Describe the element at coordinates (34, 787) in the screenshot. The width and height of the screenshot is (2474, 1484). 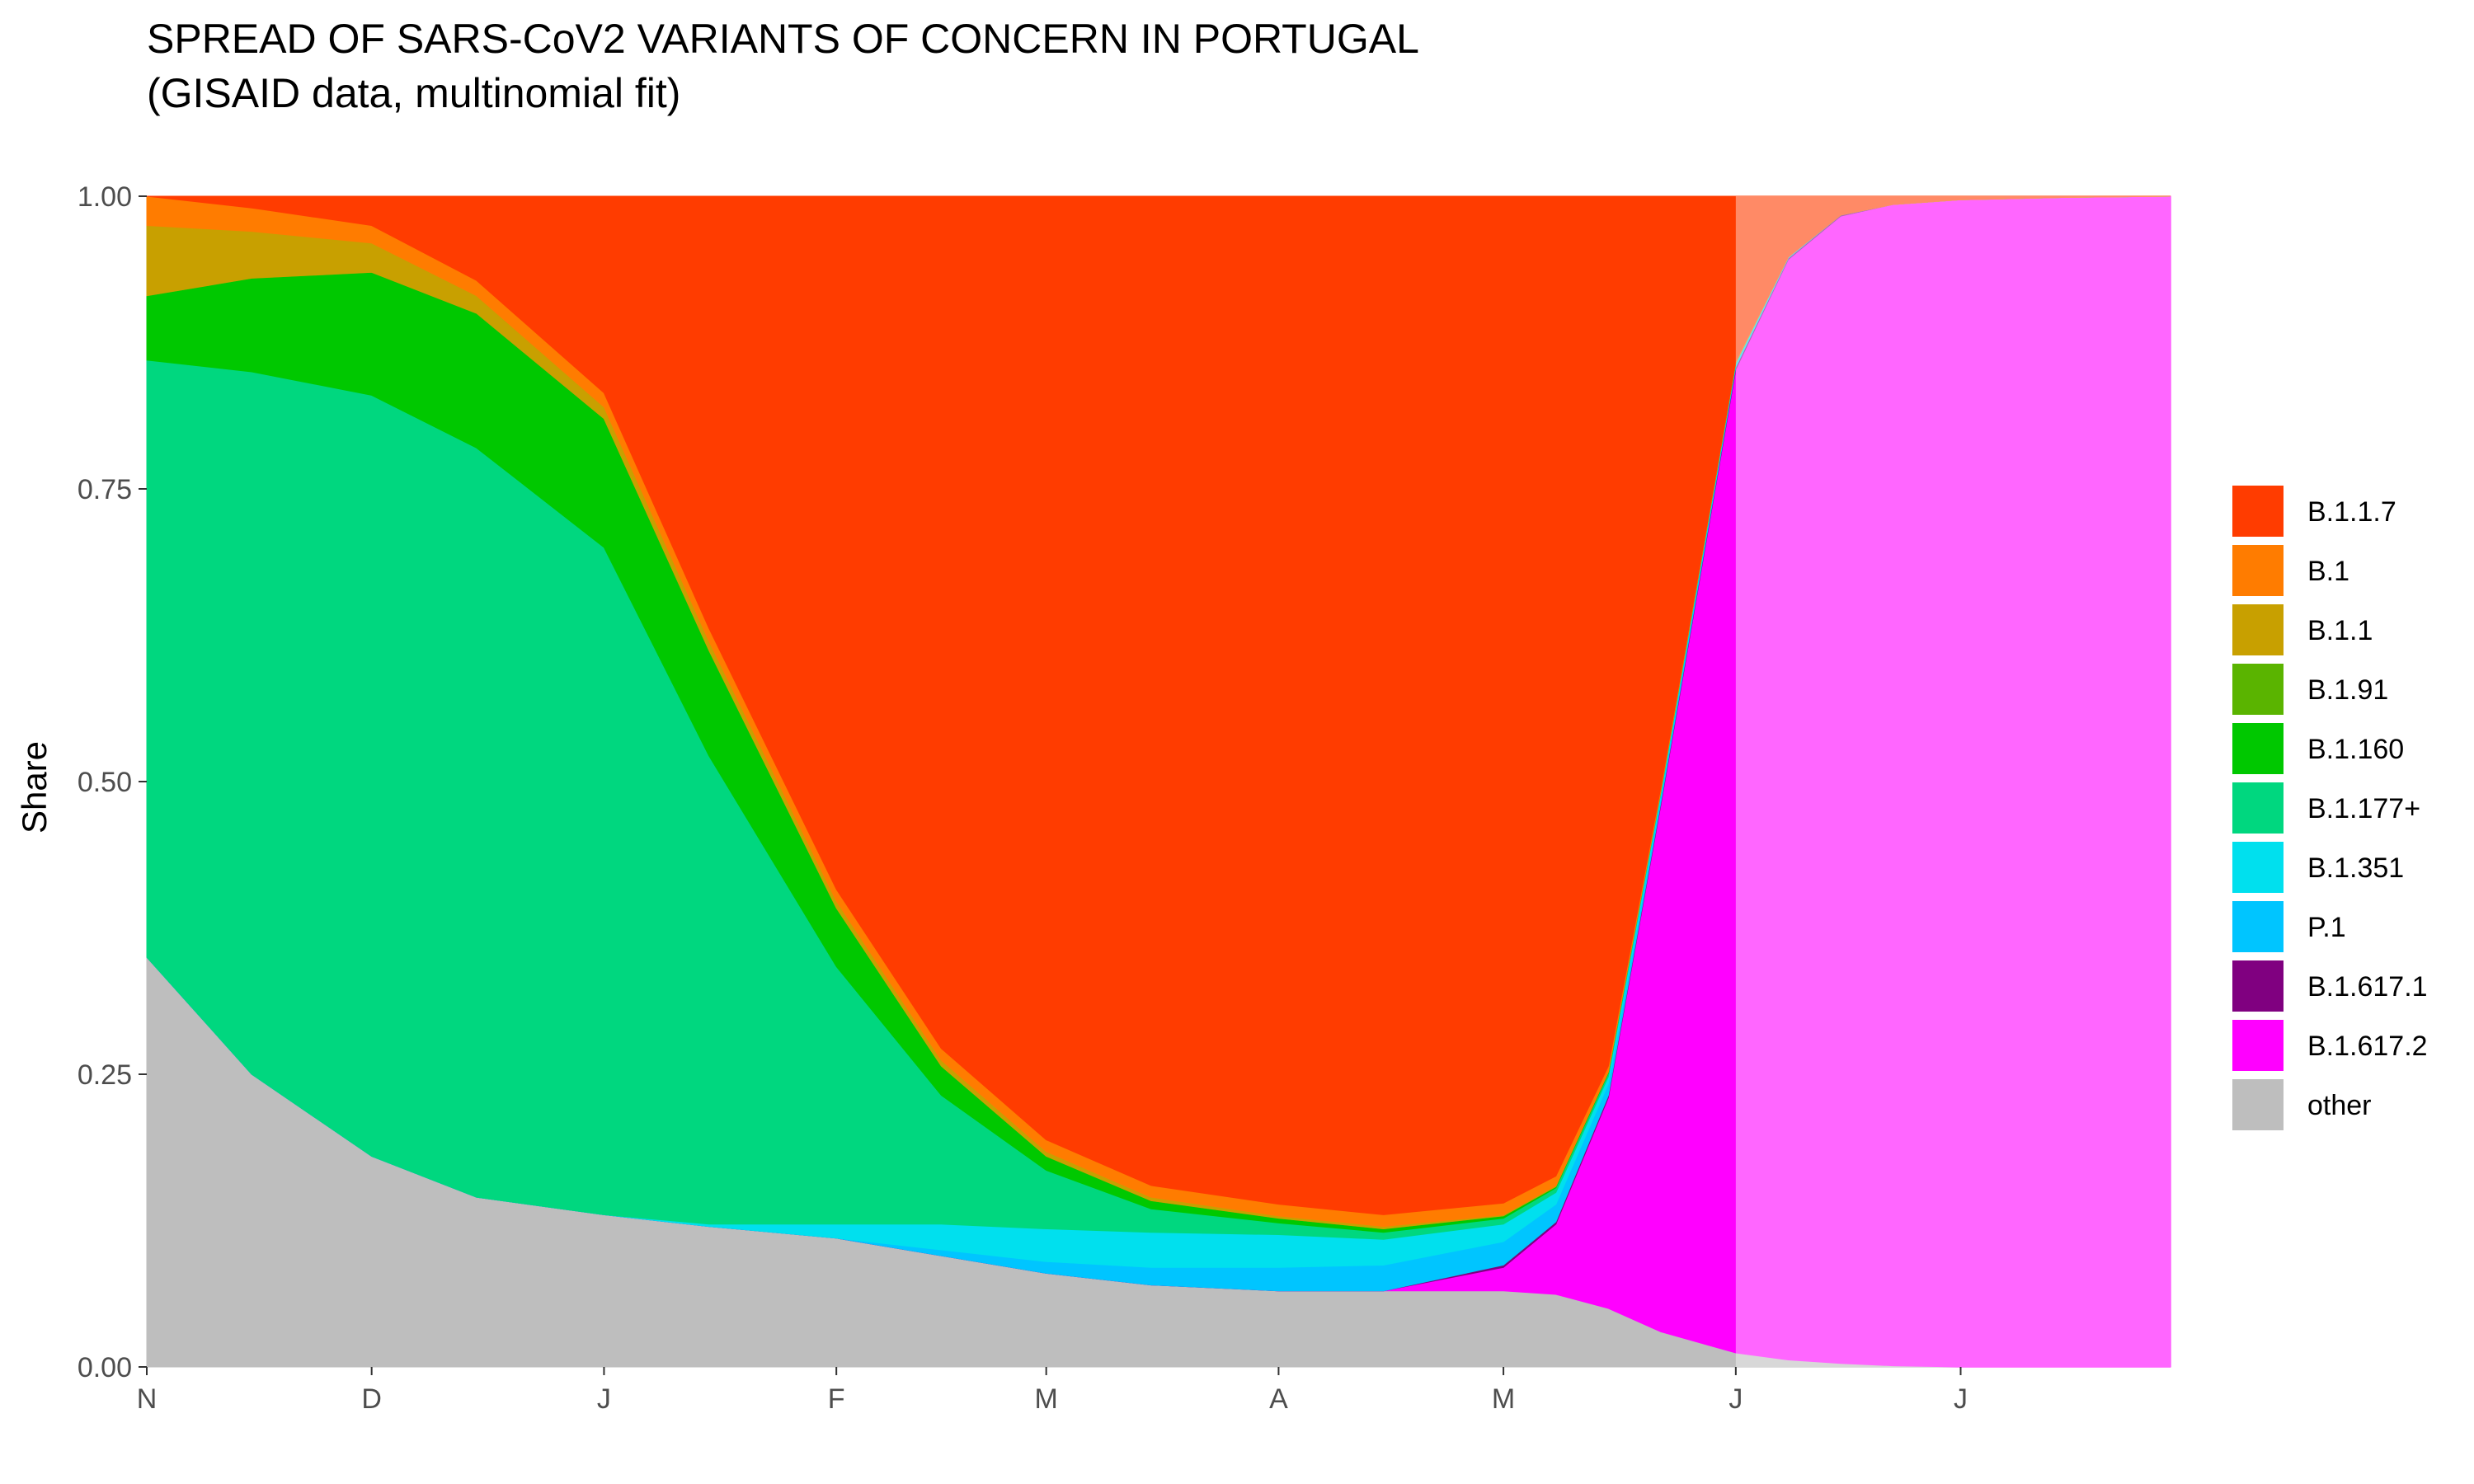
I see `y-axis-title: Share` at that location.